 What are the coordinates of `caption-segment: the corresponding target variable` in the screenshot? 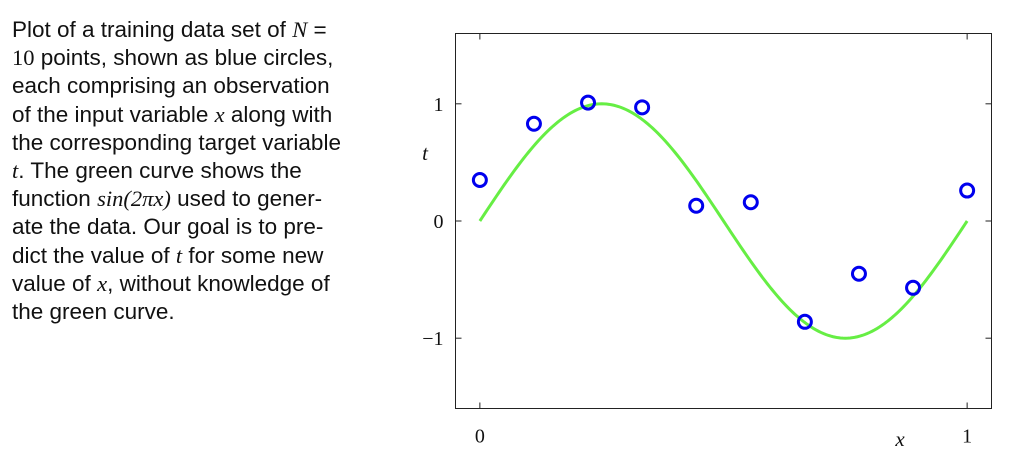 It's located at (176, 142).